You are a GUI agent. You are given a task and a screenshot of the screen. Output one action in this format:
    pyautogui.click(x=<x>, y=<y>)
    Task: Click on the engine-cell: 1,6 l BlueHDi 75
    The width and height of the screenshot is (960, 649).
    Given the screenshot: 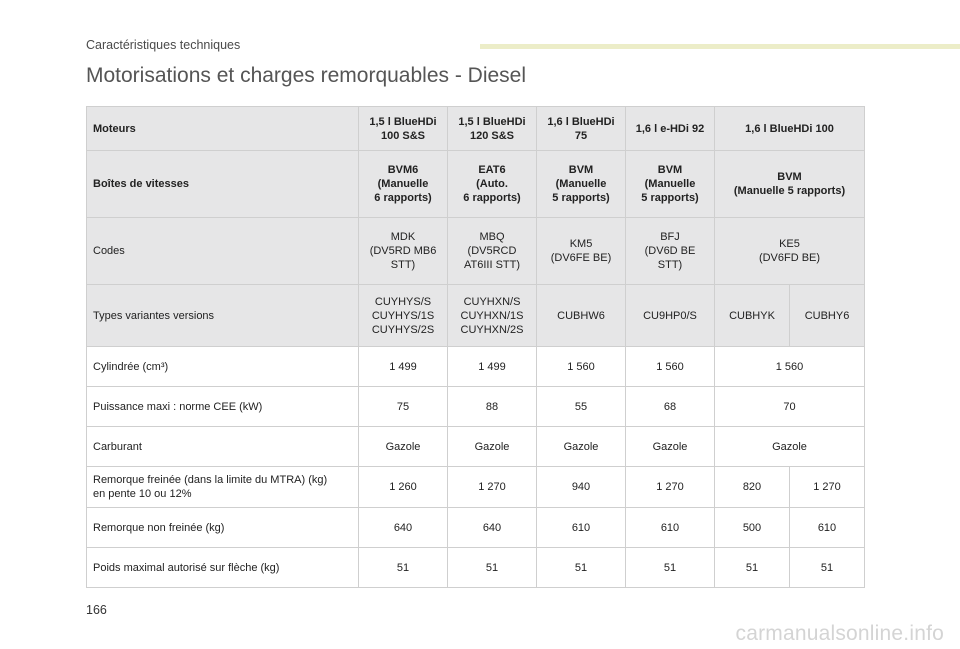 What is the action you would take?
    pyautogui.click(x=581, y=128)
    